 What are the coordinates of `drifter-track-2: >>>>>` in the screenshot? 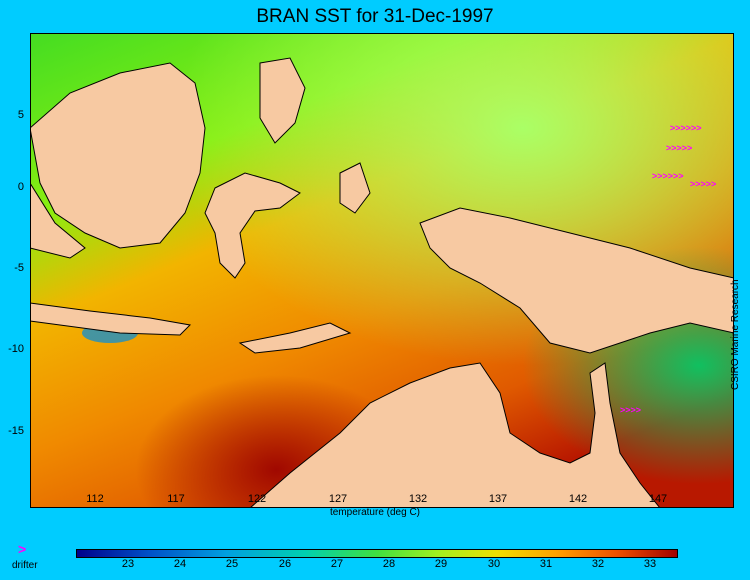 It's located at (679, 148).